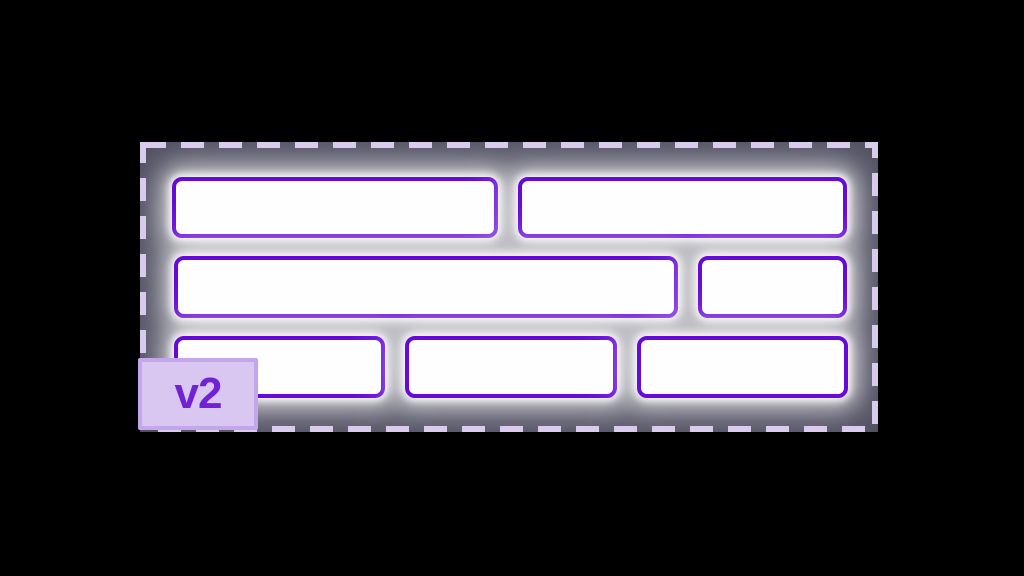  I want to click on wireframe-box-row1-left, so click(335, 207).